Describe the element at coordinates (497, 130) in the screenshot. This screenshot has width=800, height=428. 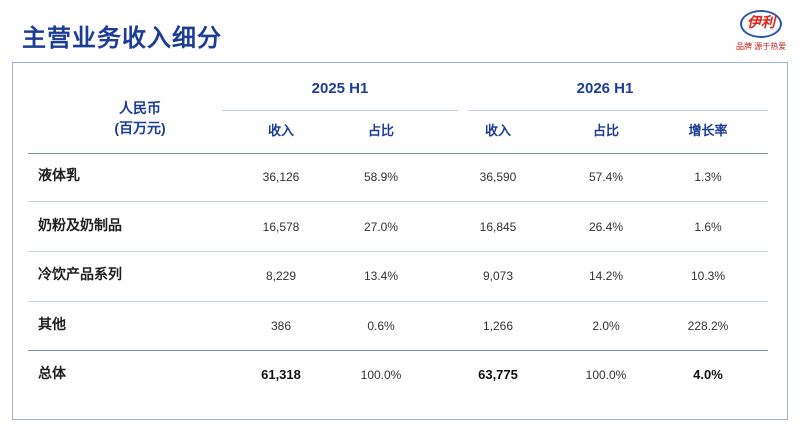
I see `col-header-revenue-2026: 收入` at that location.